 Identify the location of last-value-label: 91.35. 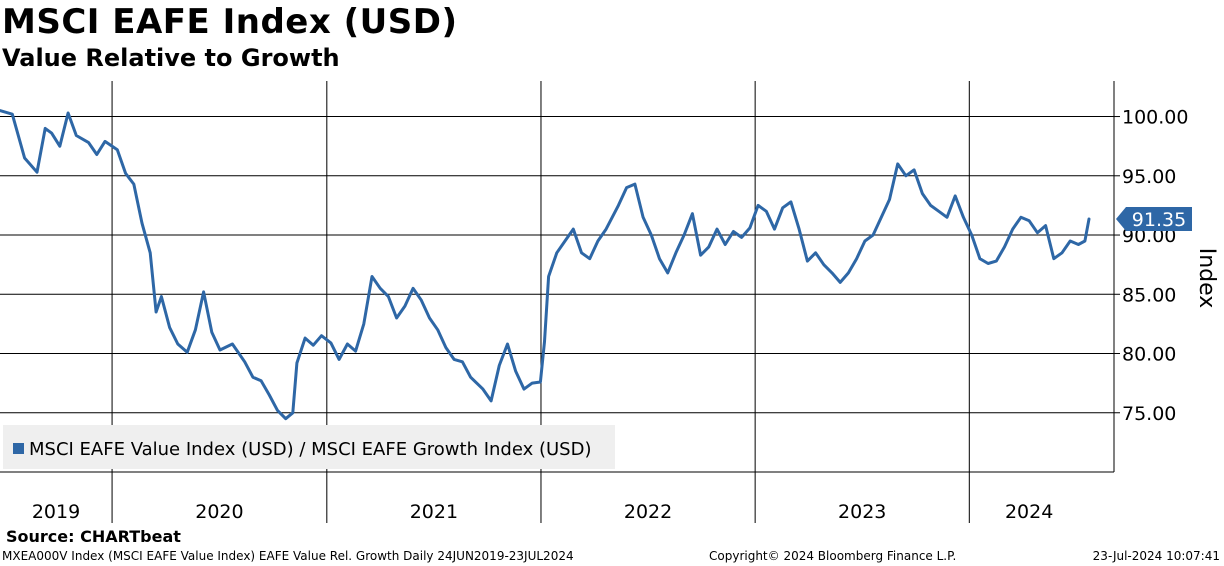
(1159, 220).